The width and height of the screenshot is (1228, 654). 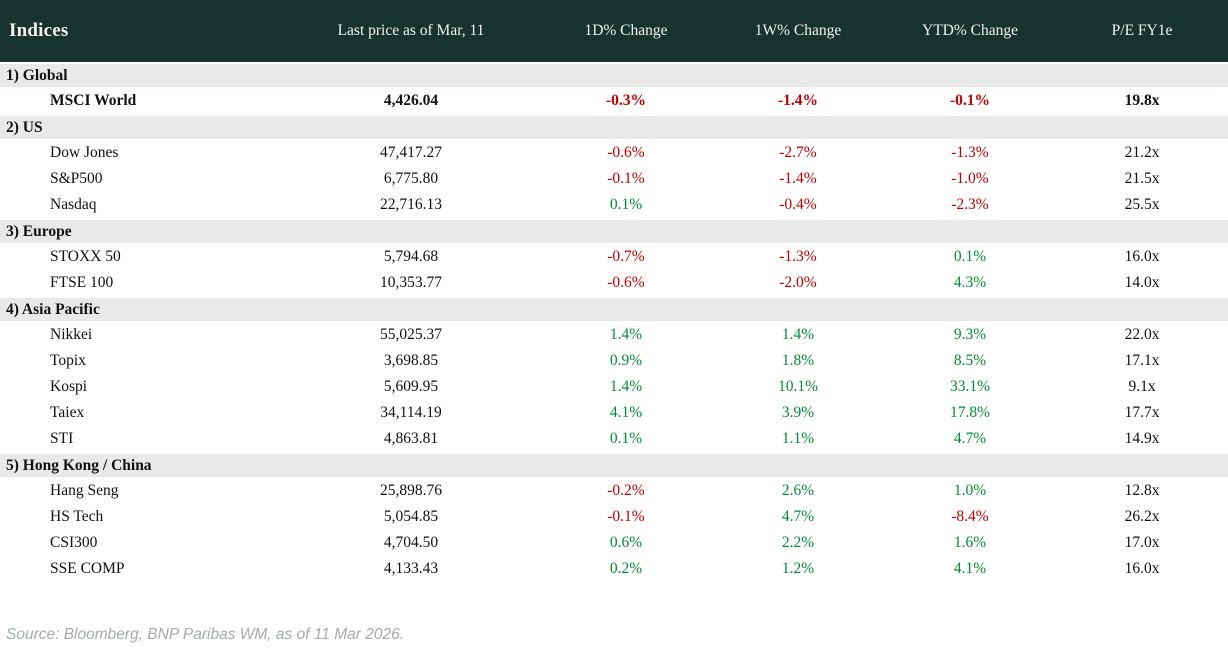 I want to click on cell-last-price: 4,704.50, so click(x=411, y=542).